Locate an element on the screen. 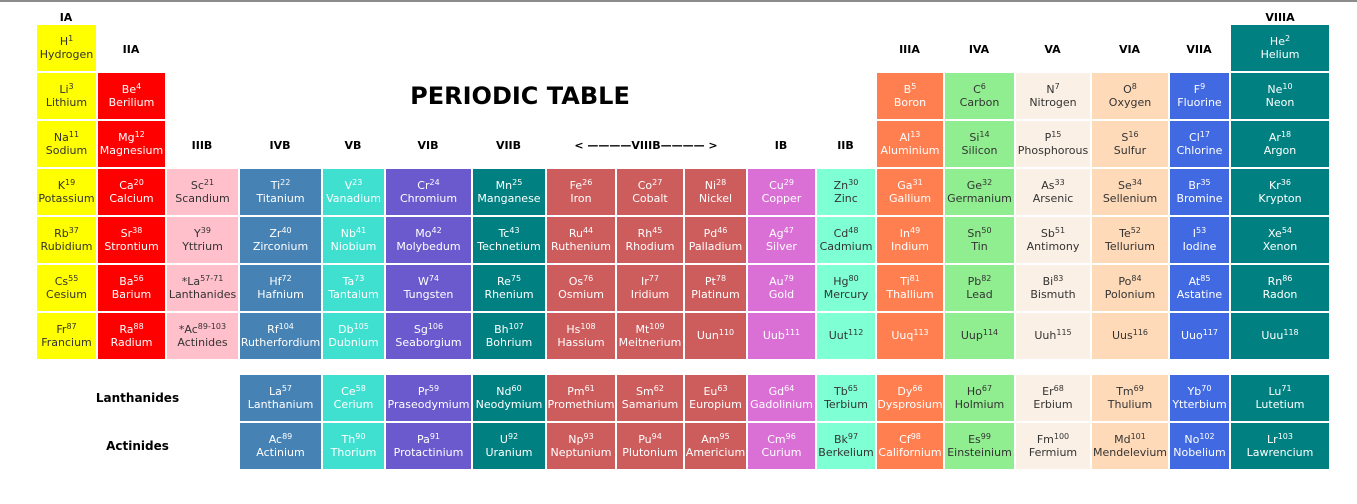 The width and height of the screenshot is (1357, 504). group-header-16: VIA is located at coordinates (1129, 49).